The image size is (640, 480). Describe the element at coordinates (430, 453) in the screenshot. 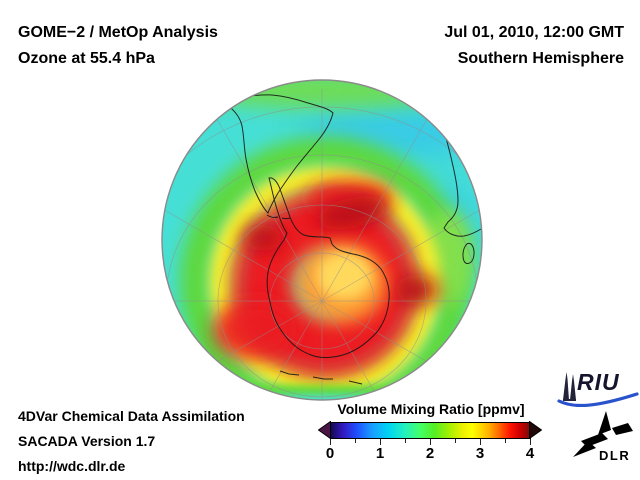

I see `colorbar-label-2: 2` at that location.